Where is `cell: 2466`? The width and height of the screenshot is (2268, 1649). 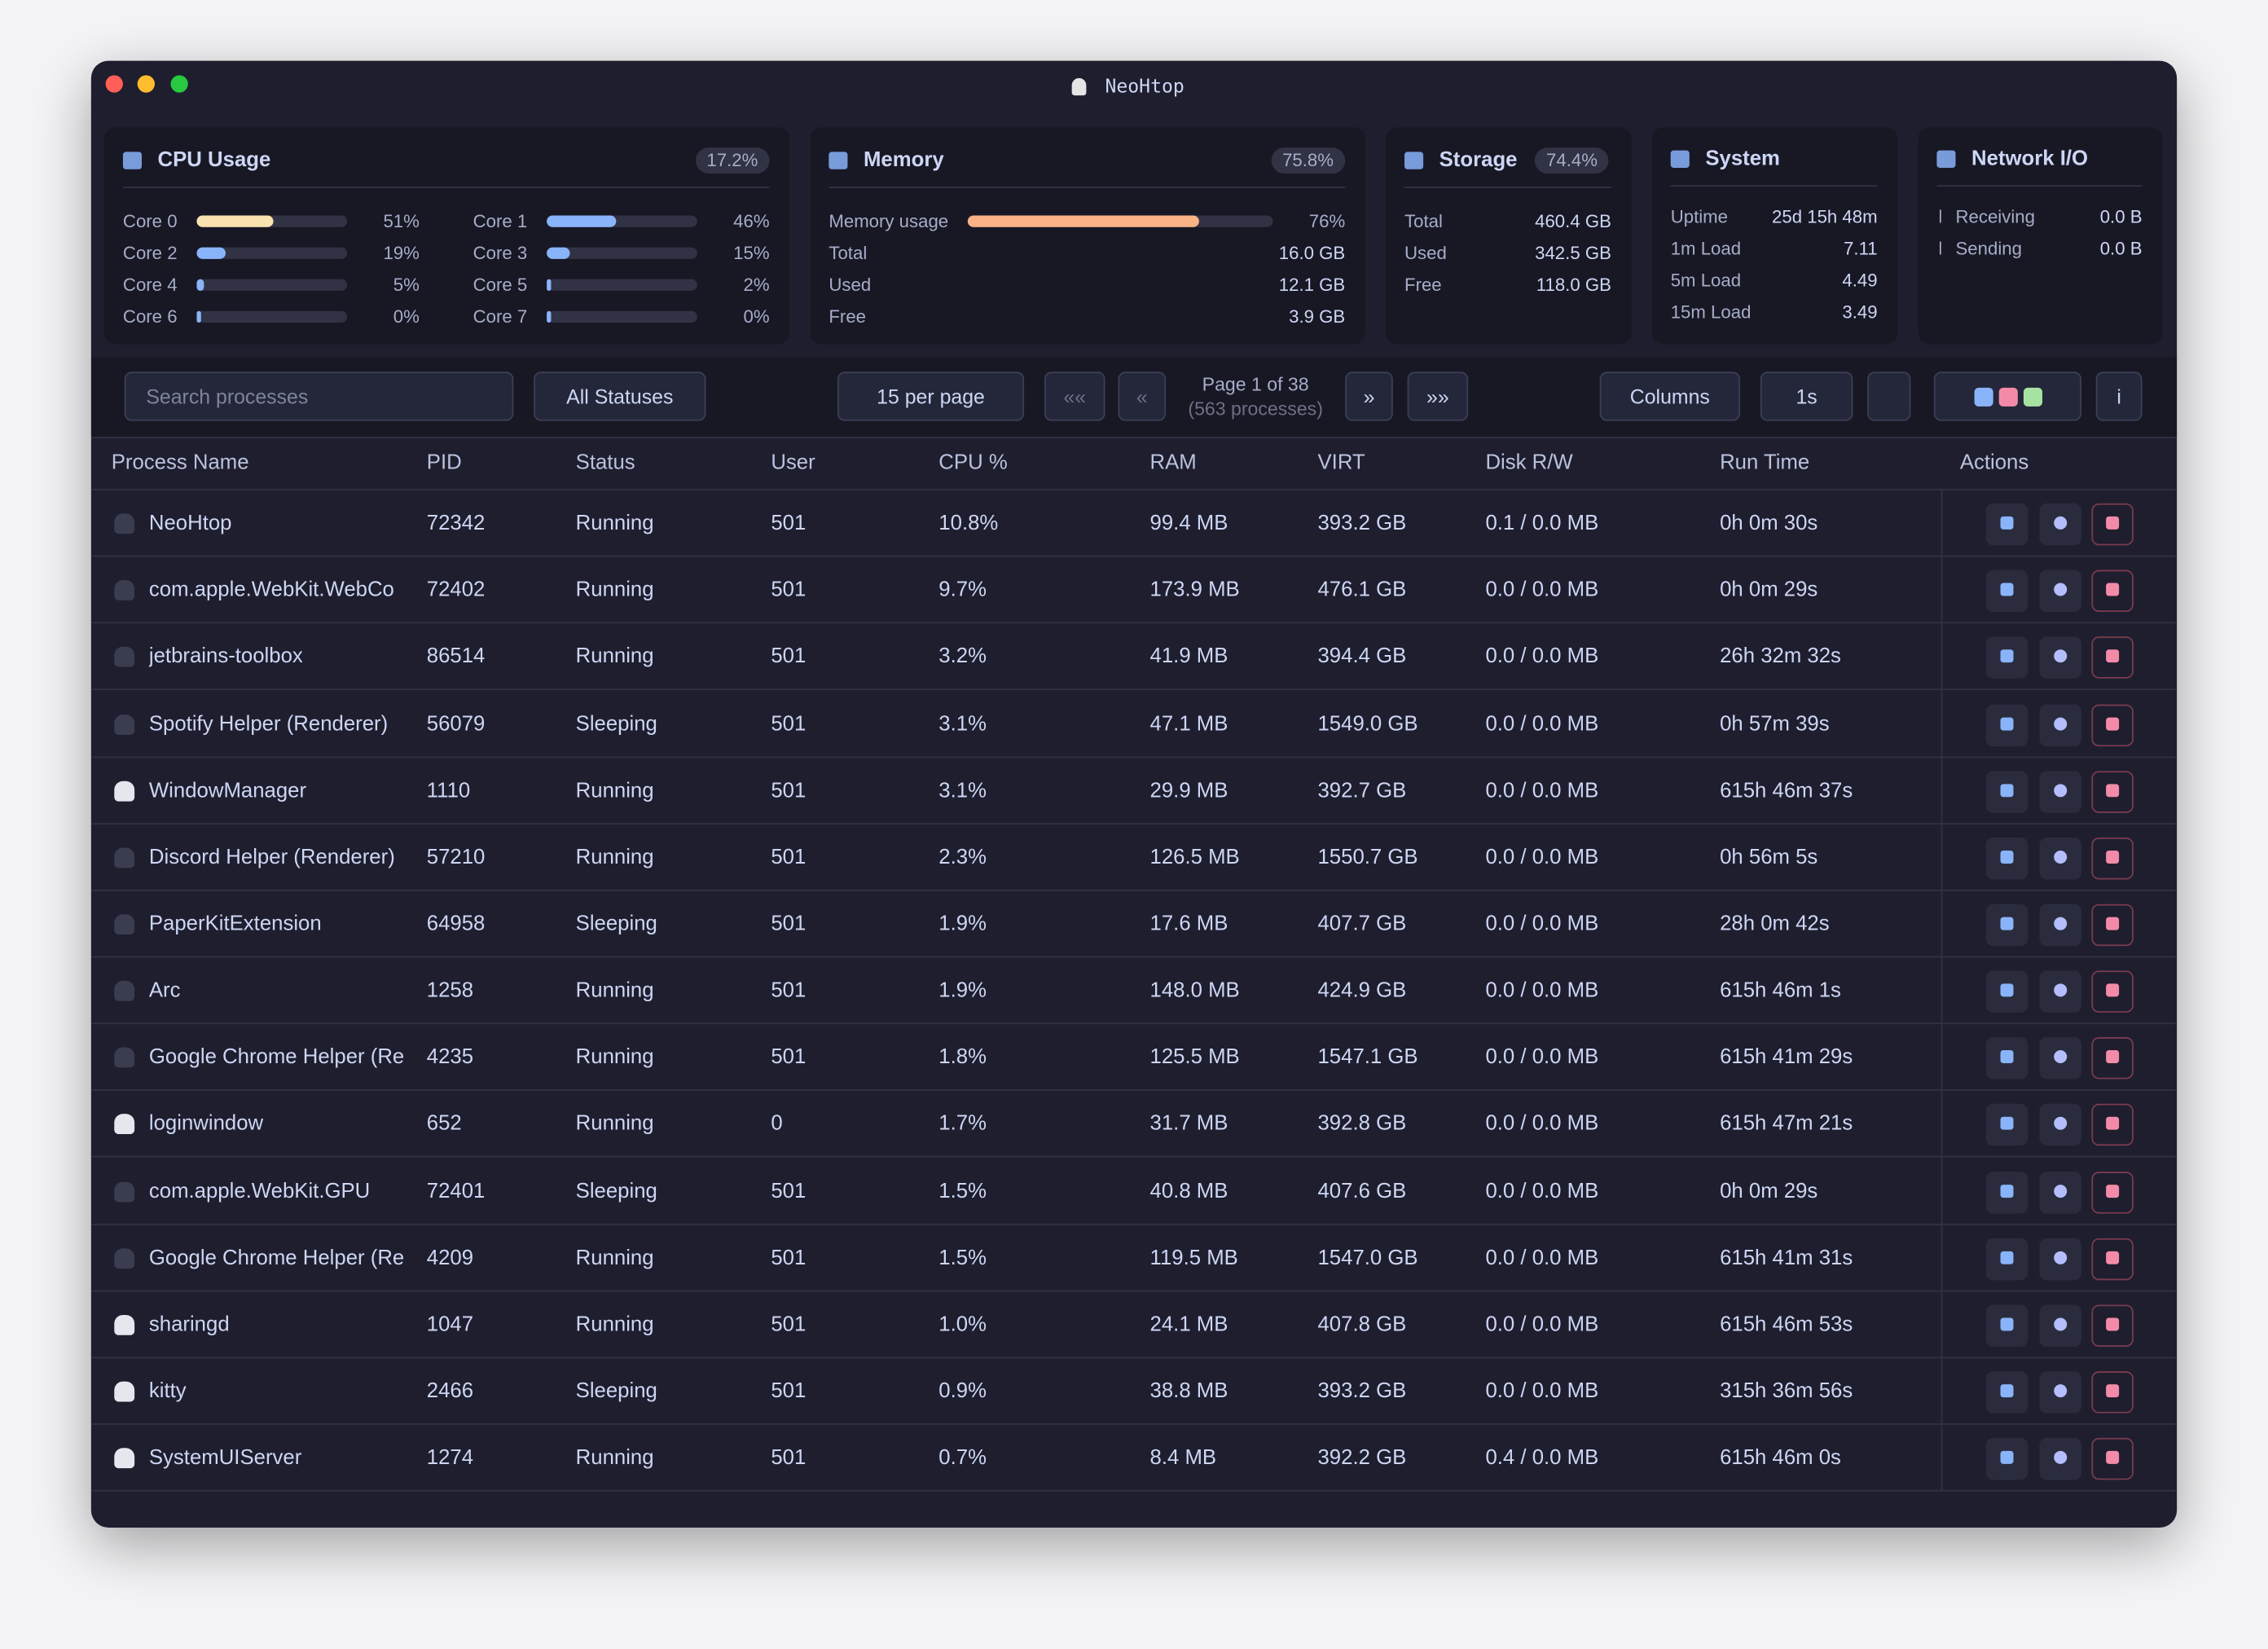 cell: 2466 is located at coordinates (450, 1392).